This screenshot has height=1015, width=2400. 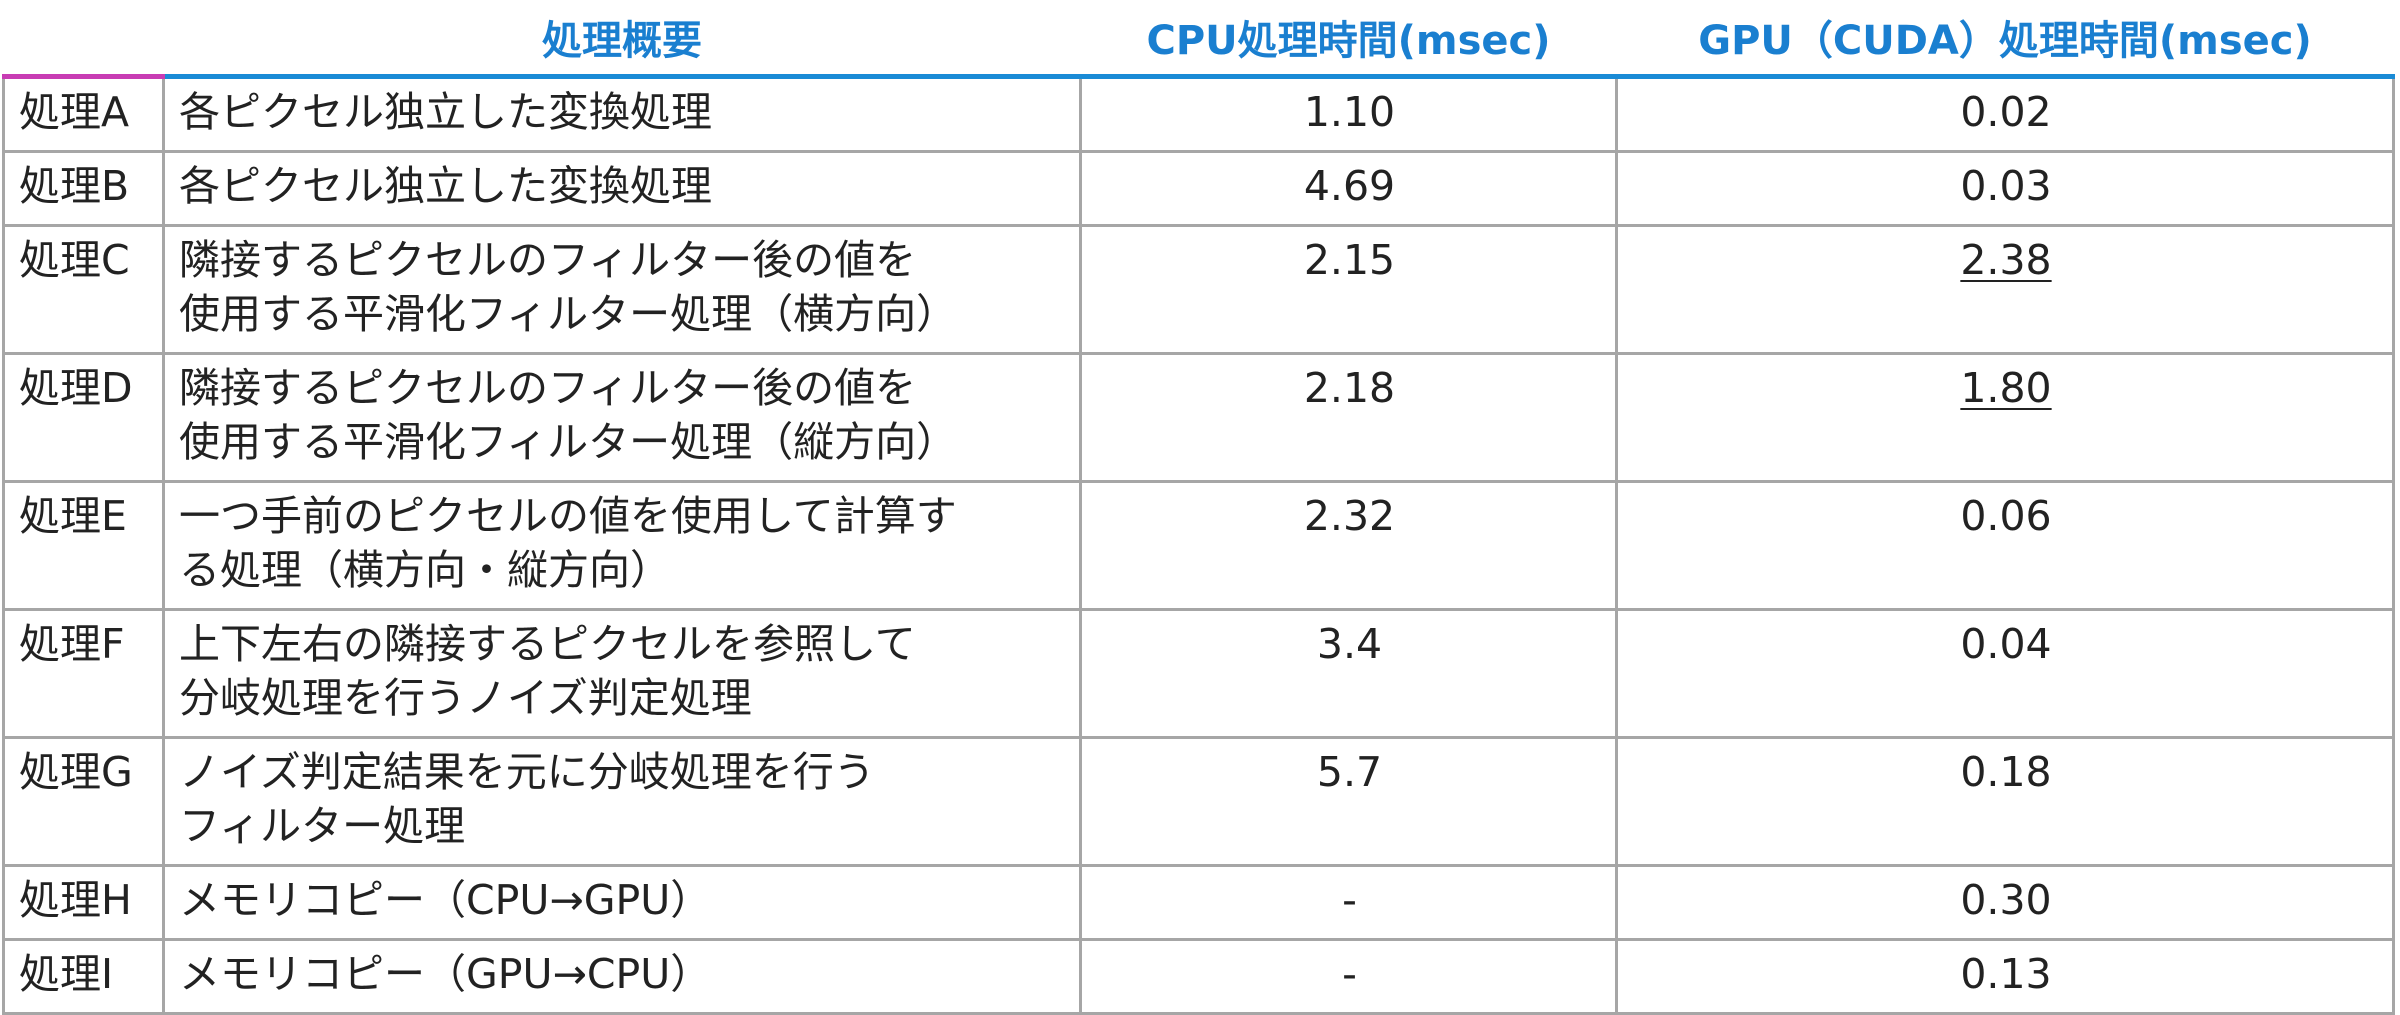 What do you see at coordinates (568, 442) in the screenshot?
I see `description-line: 使用する平滑化フィルター処理（縦方向）` at bounding box center [568, 442].